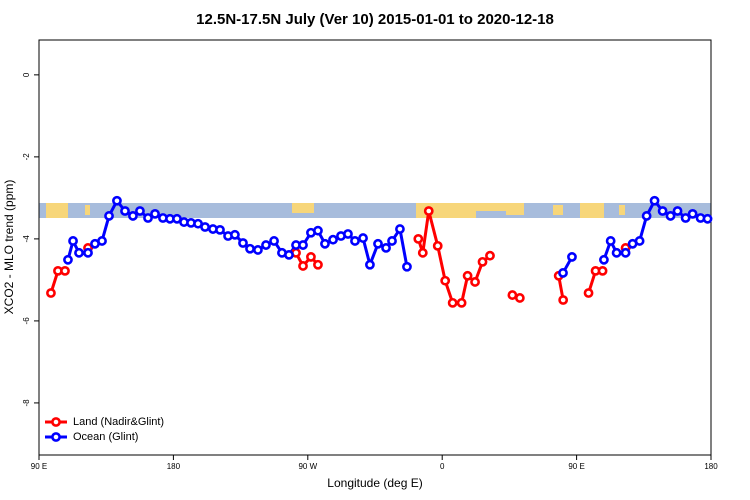  I want to click on legend-label: Land (Nadir&Glint), so click(118, 422).